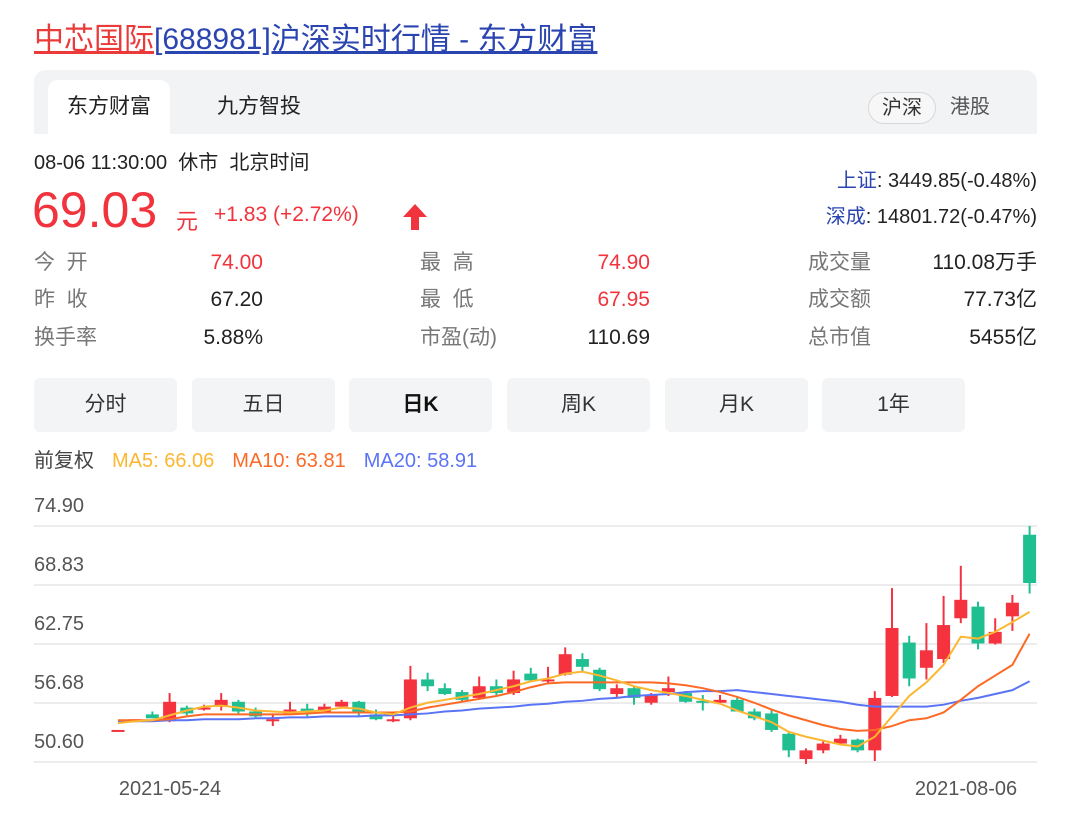 The width and height of the screenshot is (1080, 813). I want to click on price-unit: 元, so click(187, 221).